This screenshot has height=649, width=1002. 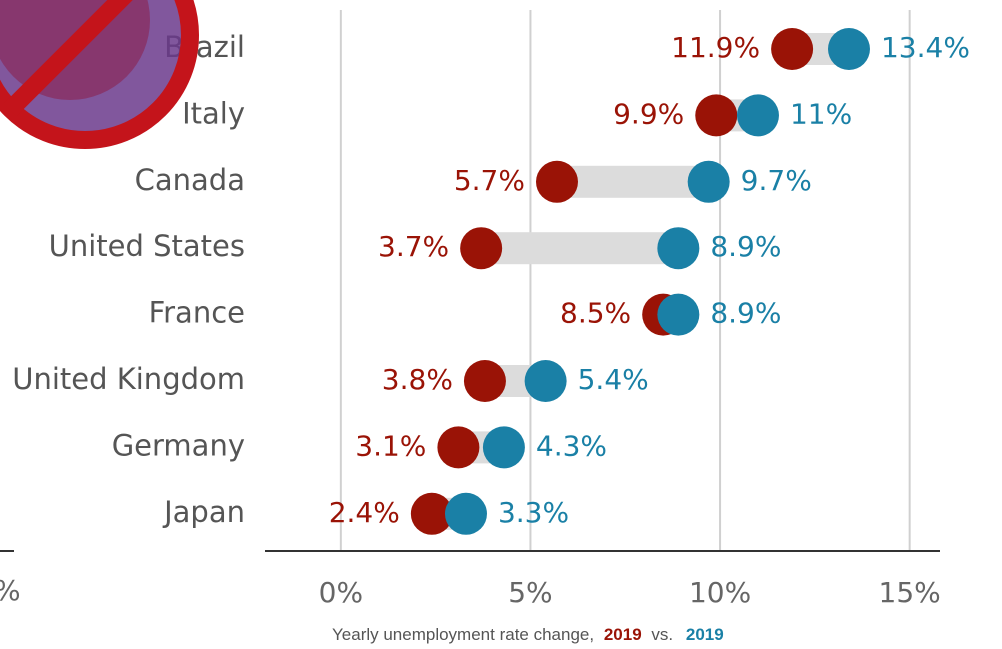 I want to click on caption-text: Yearly unemployment rate change,, so click(x=463, y=634).